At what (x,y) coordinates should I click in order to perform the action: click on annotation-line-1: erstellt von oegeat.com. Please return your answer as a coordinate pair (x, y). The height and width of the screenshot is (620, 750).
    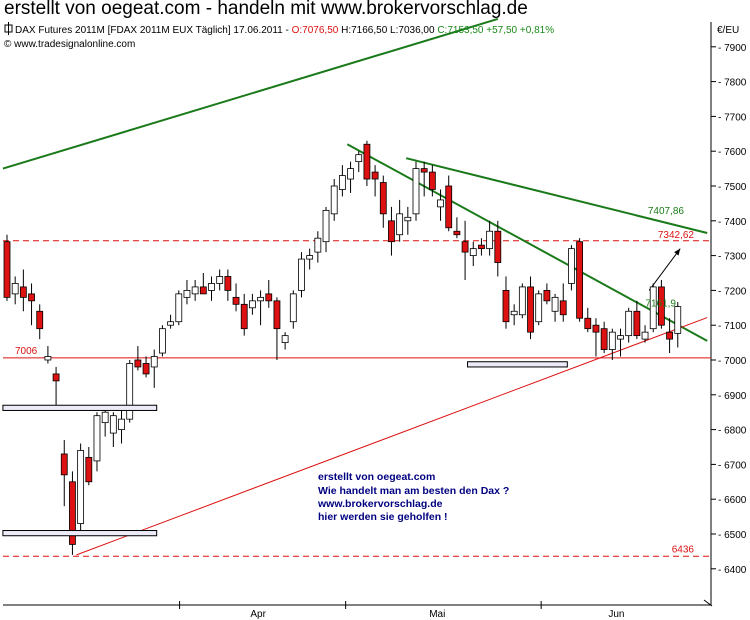
    Looking at the image, I should click on (376, 477).